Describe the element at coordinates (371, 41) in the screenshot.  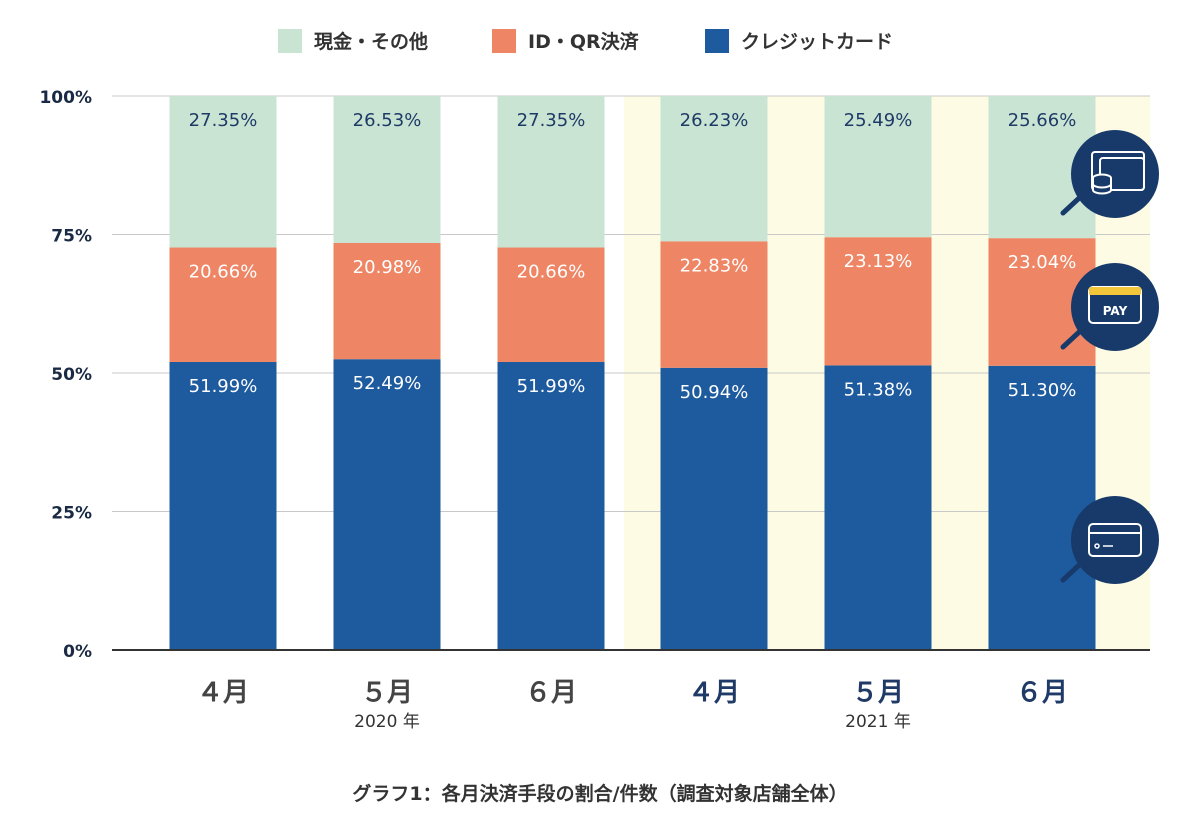
I see `legend-label: 現金・その他` at that location.